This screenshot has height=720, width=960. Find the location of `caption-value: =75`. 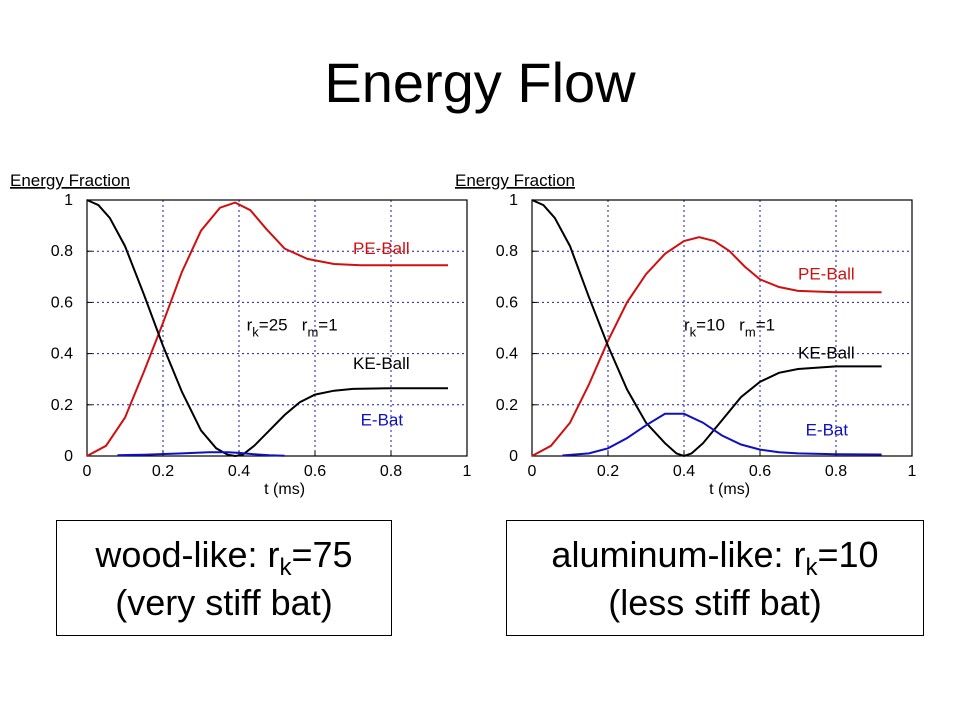

caption-value: =75 is located at coordinates (322, 554).